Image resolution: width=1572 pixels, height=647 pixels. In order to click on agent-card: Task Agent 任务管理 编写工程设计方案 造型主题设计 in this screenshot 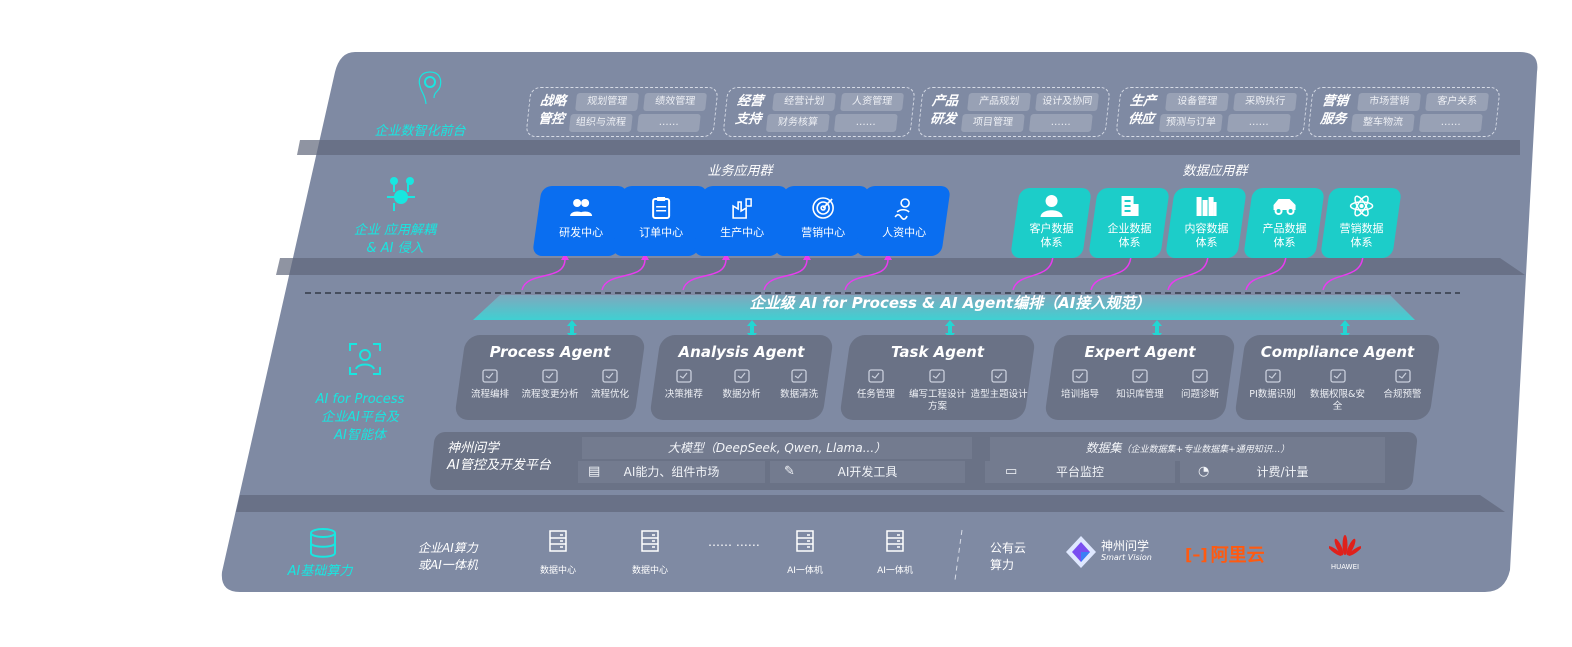, I will do `click(937, 377)`.